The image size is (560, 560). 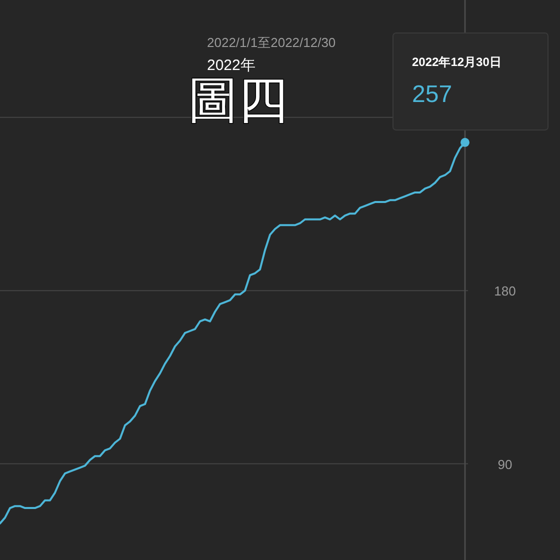 I want to click on y-tick-label: 90, so click(x=505, y=464).